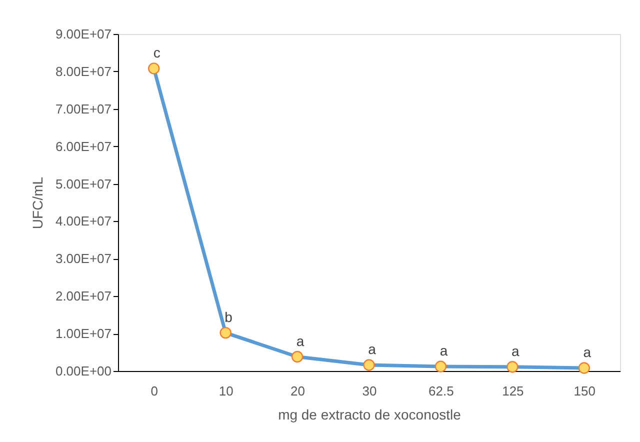 The width and height of the screenshot is (640, 442). Describe the element at coordinates (83, 371) in the screenshot. I see `y-tick-label: 0.00E+00` at that location.